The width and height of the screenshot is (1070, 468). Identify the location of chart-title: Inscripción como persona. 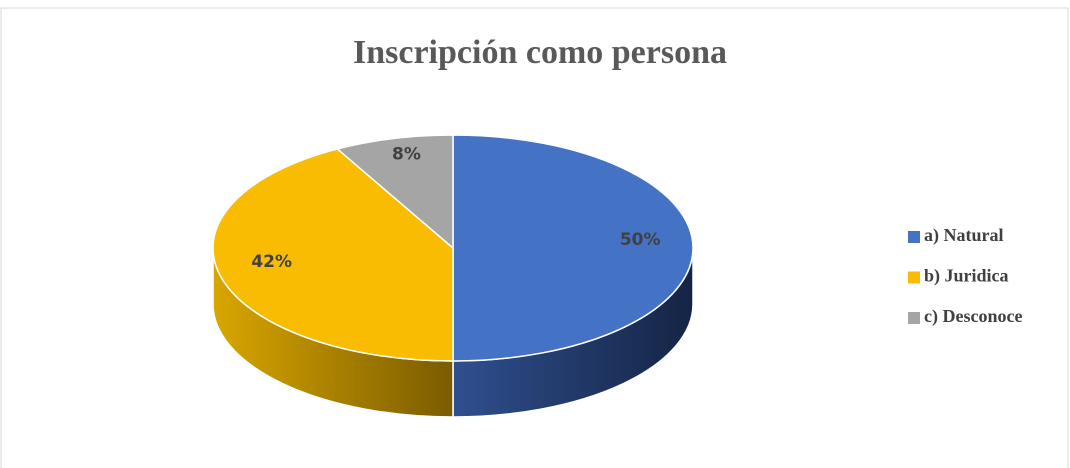
(540, 52).